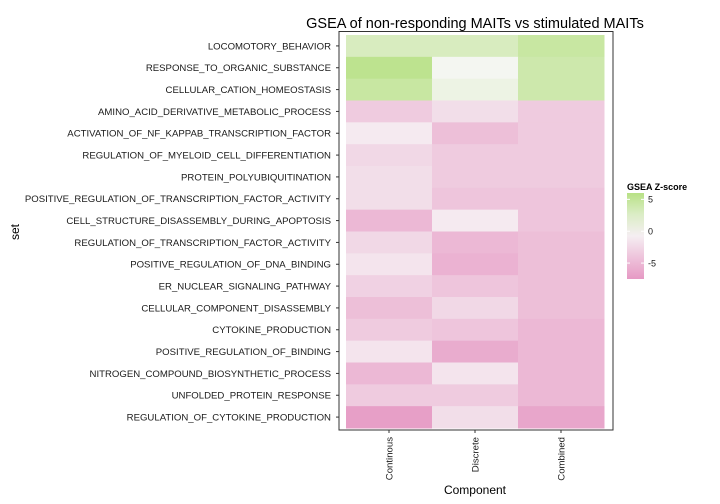 This screenshot has height=504, width=720. I want to click on y-tick-label: RESPONSE_TO_ORGANIC_SUBSTANCE, so click(238, 68).